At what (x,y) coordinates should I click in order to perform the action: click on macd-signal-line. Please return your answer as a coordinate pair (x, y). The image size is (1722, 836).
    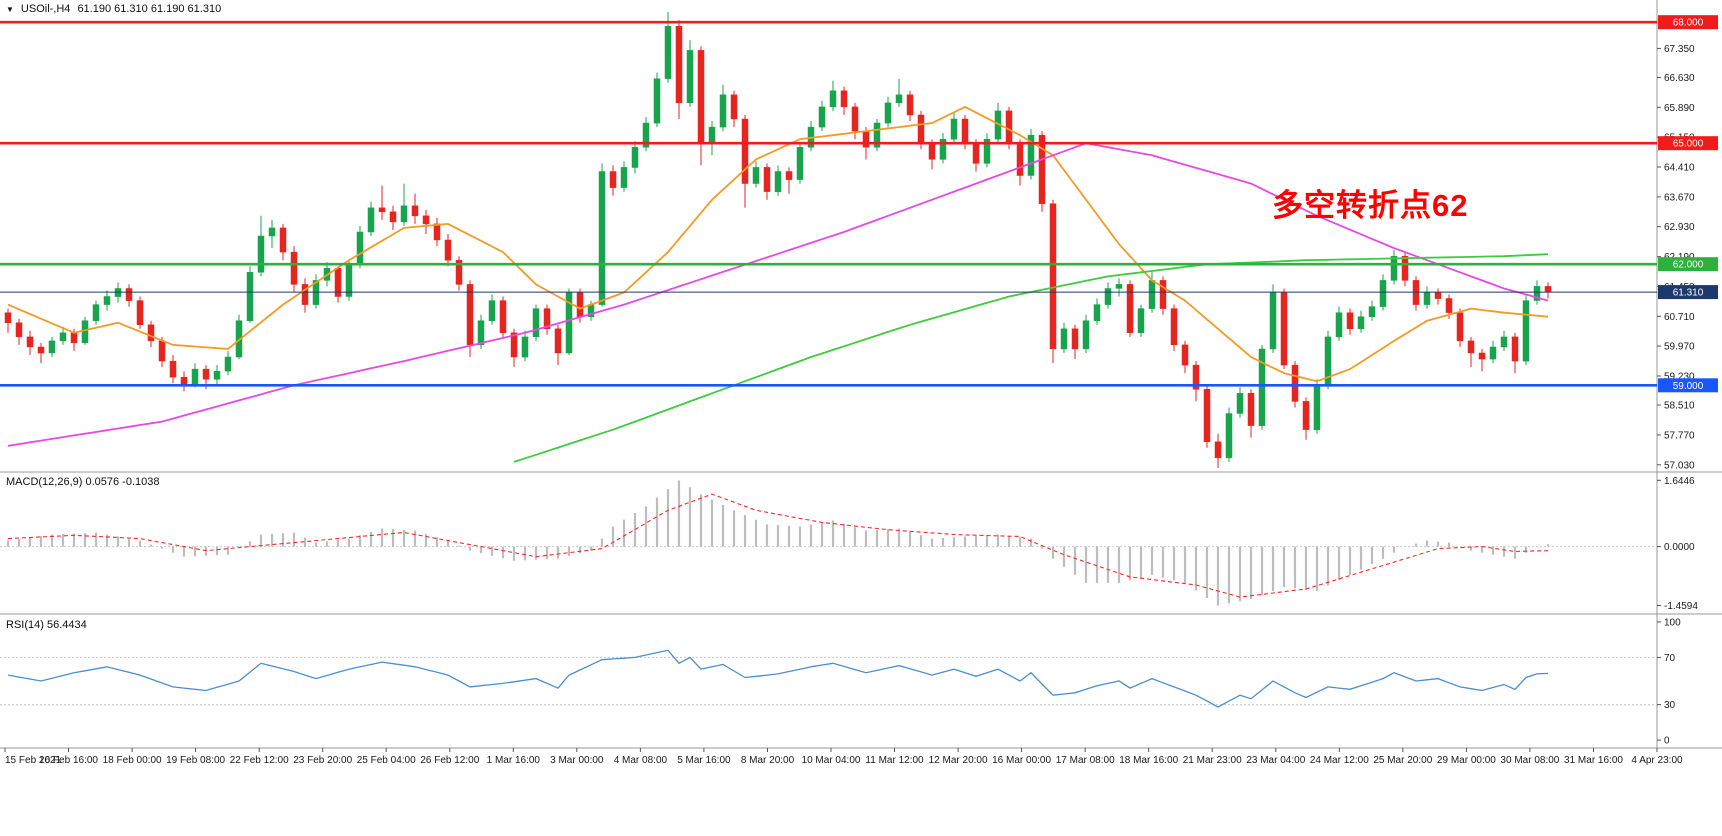
    Looking at the image, I should click on (778, 545).